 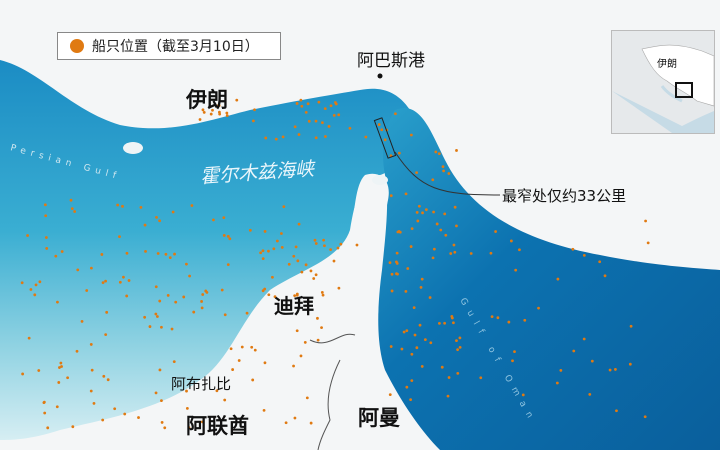 What do you see at coordinates (391, 61) in the screenshot?
I see `bandar-abbas-label: 阿巴斯港` at bounding box center [391, 61].